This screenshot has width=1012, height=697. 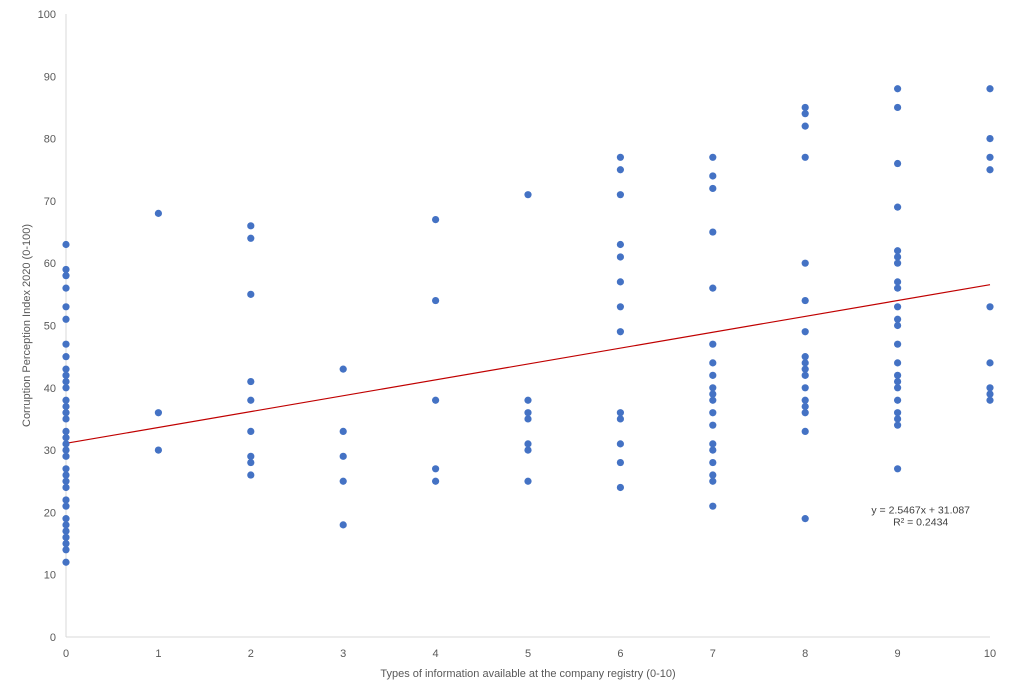 I want to click on x-tick-label: 5, so click(x=528, y=654).